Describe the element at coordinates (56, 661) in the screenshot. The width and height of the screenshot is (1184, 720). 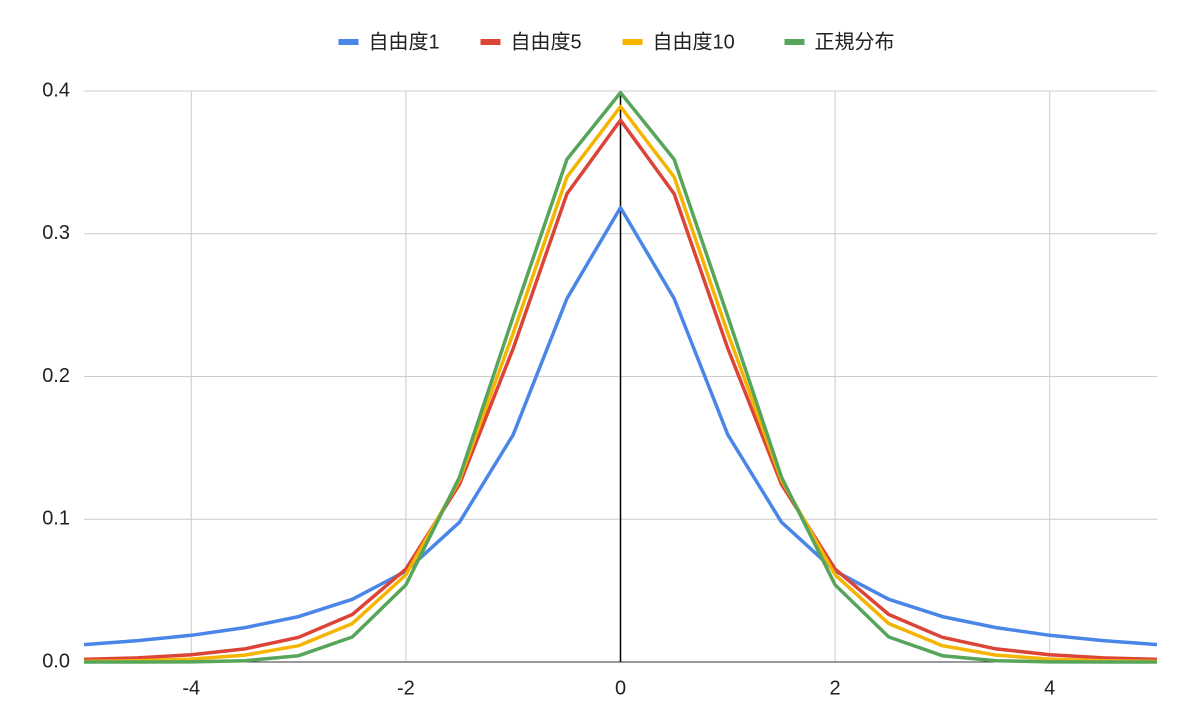
I see `y-tick-label: 0.0` at that location.